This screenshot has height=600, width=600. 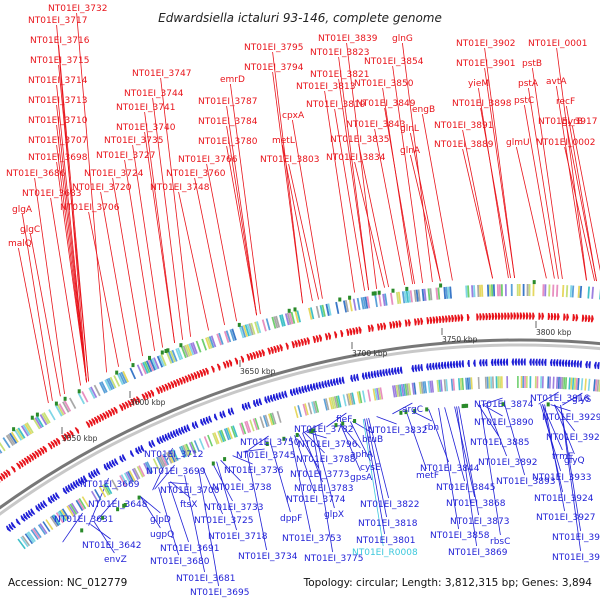 I want to click on forward-gene-label: NT01EI_3698, so click(x=58, y=158).